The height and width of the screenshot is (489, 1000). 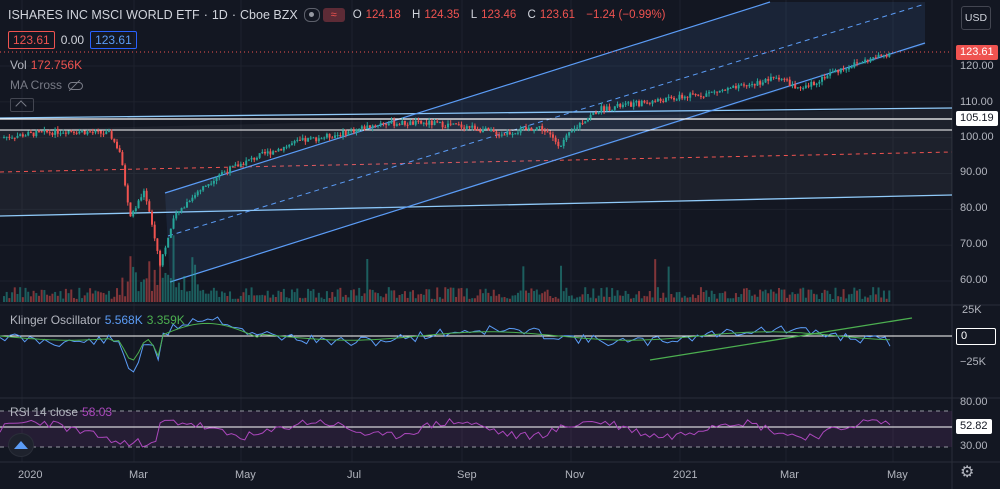 What do you see at coordinates (31, 40) in the screenshot?
I see `sell-button: 123.61` at bounding box center [31, 40].